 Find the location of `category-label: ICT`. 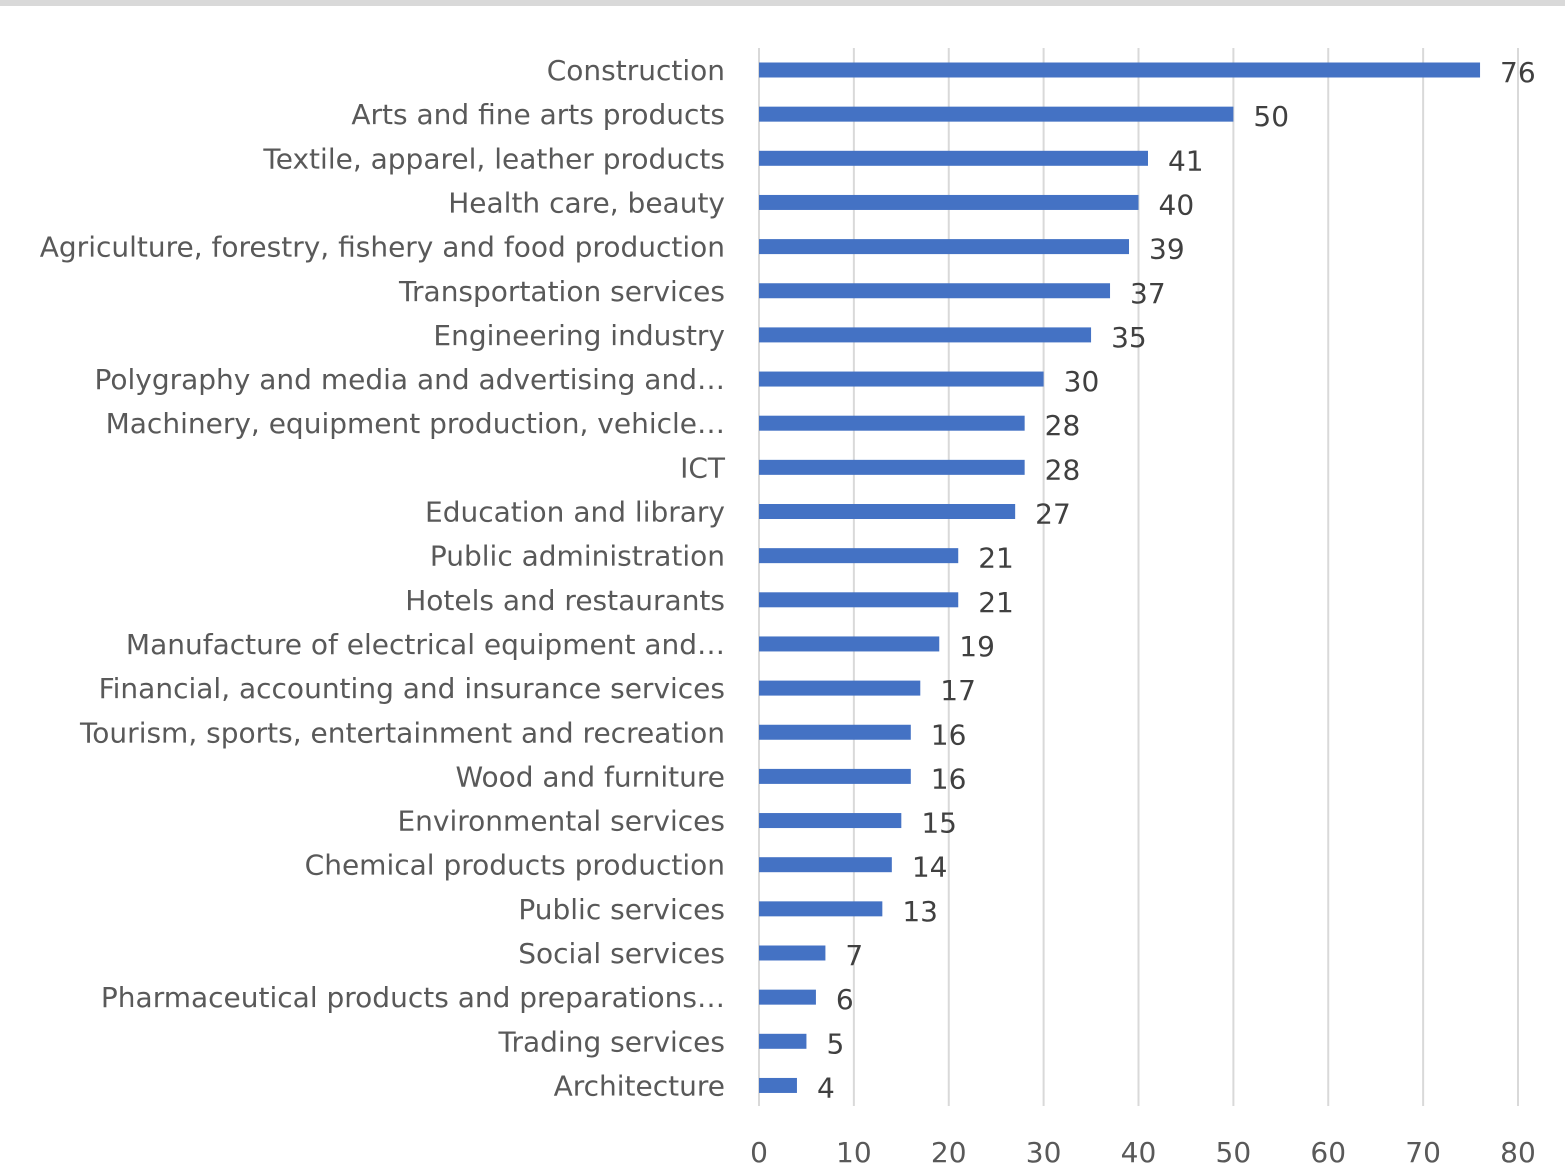

category-label: ICT is located at coordinates (703, 467).